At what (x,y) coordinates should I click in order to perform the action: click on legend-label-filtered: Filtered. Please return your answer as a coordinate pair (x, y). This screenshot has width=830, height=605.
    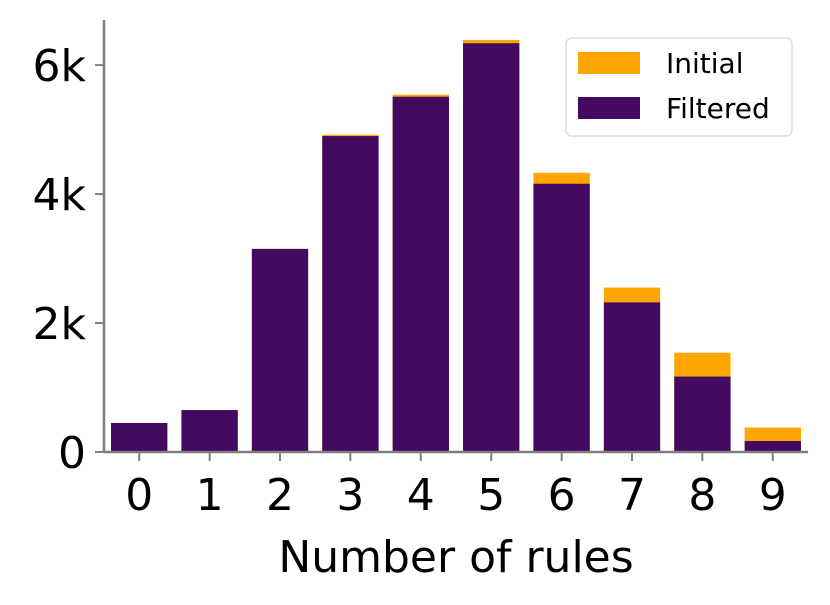
    Looking at the image, I should click on (718, 108).